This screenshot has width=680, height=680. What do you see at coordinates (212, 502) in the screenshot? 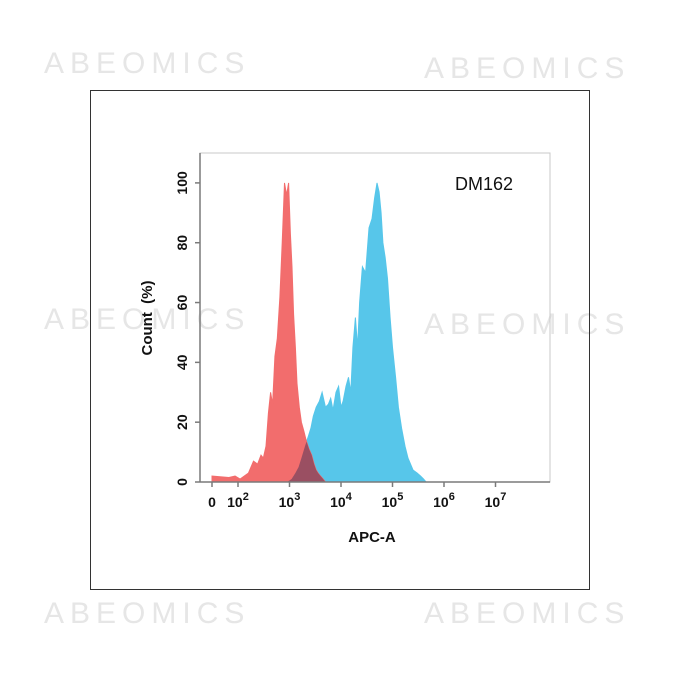
I see `x-tick-label: 0` at bounding box center [212, 502].